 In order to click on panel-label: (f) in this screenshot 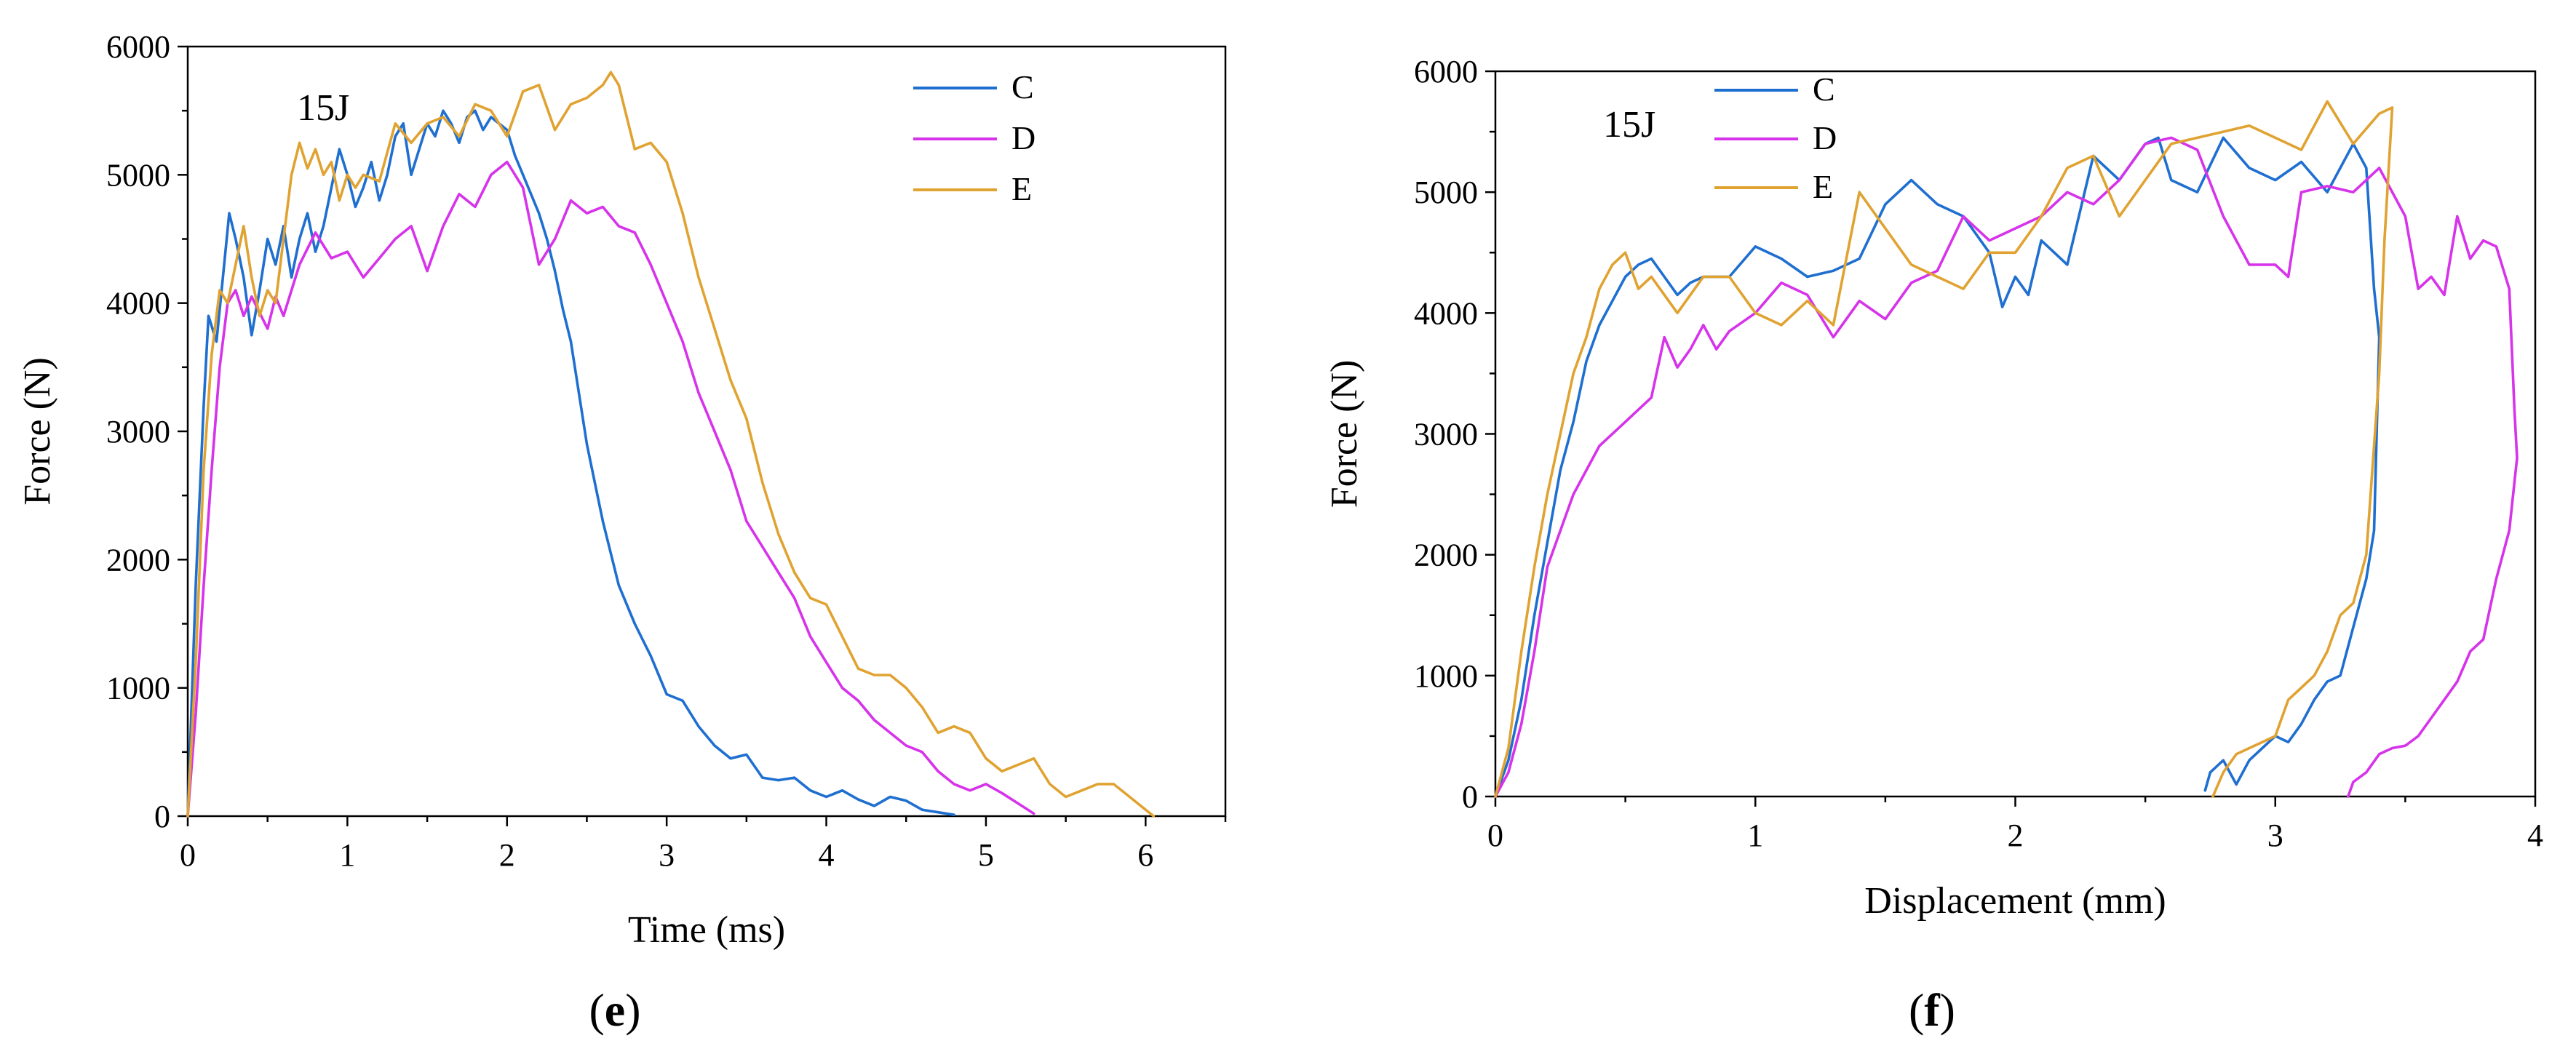, I will do `click(1932, 1010)`.